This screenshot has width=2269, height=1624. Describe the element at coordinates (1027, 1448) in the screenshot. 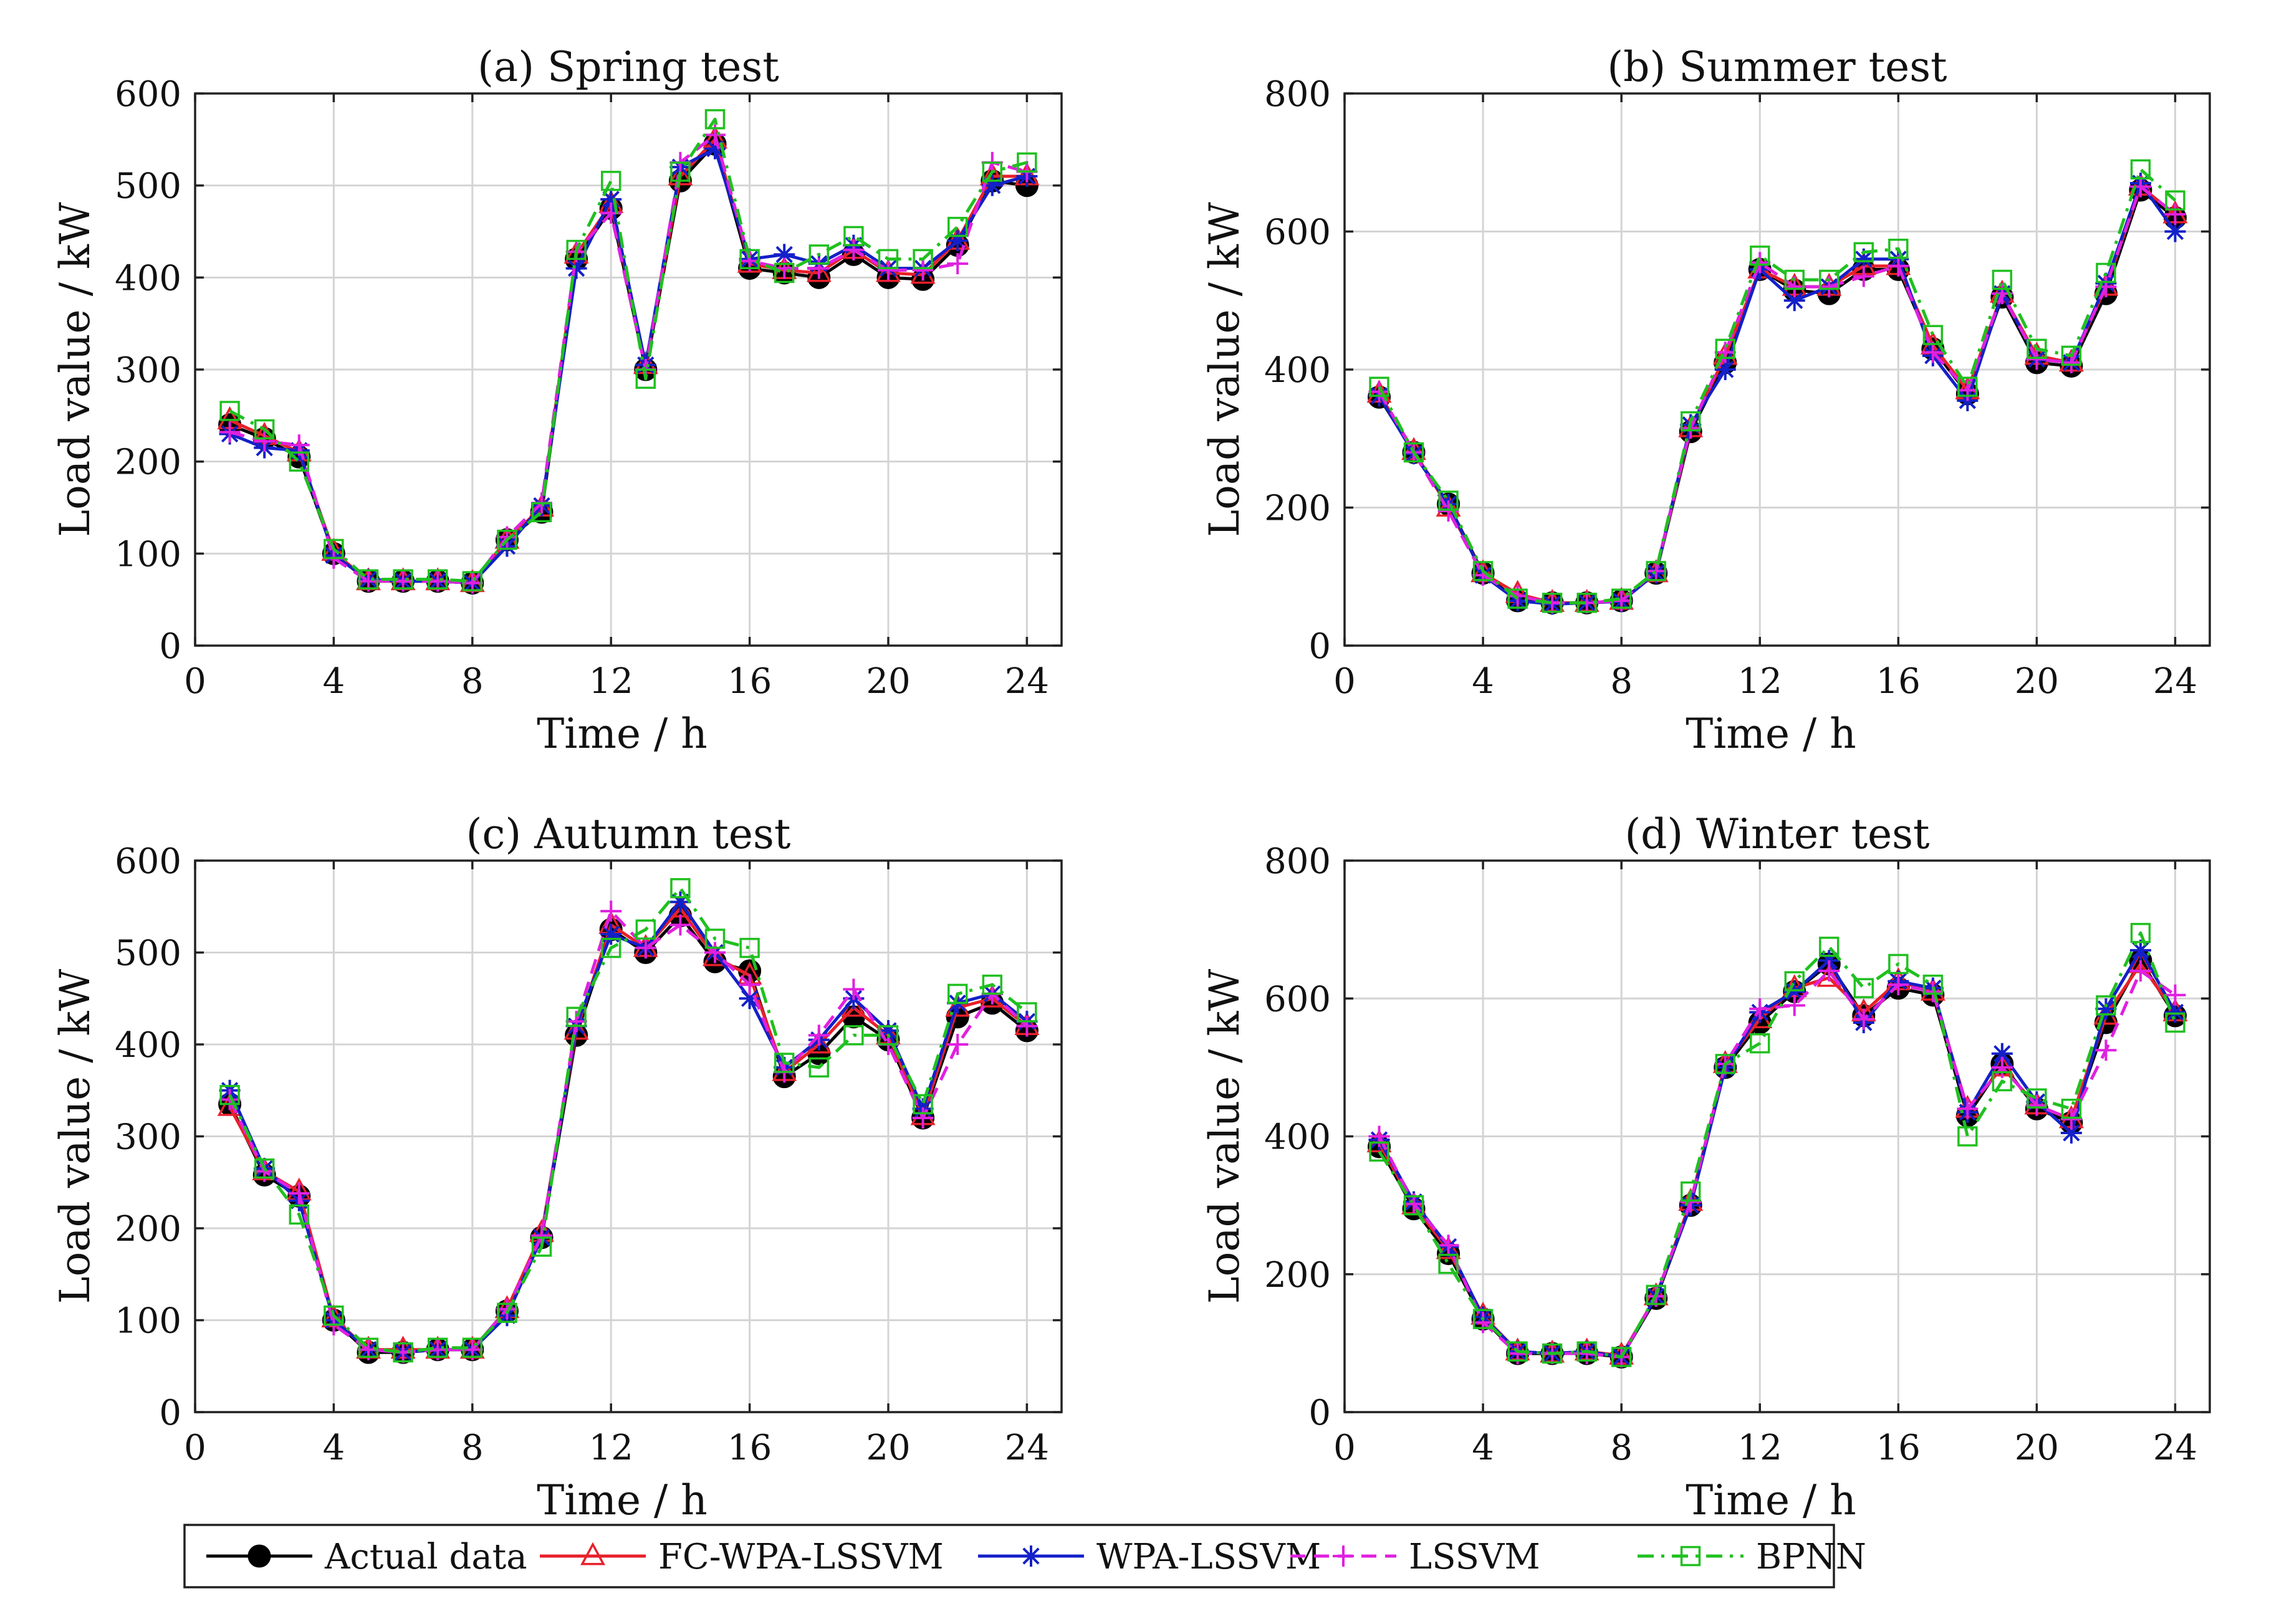

I see `x-tick-label: 24` at that location.